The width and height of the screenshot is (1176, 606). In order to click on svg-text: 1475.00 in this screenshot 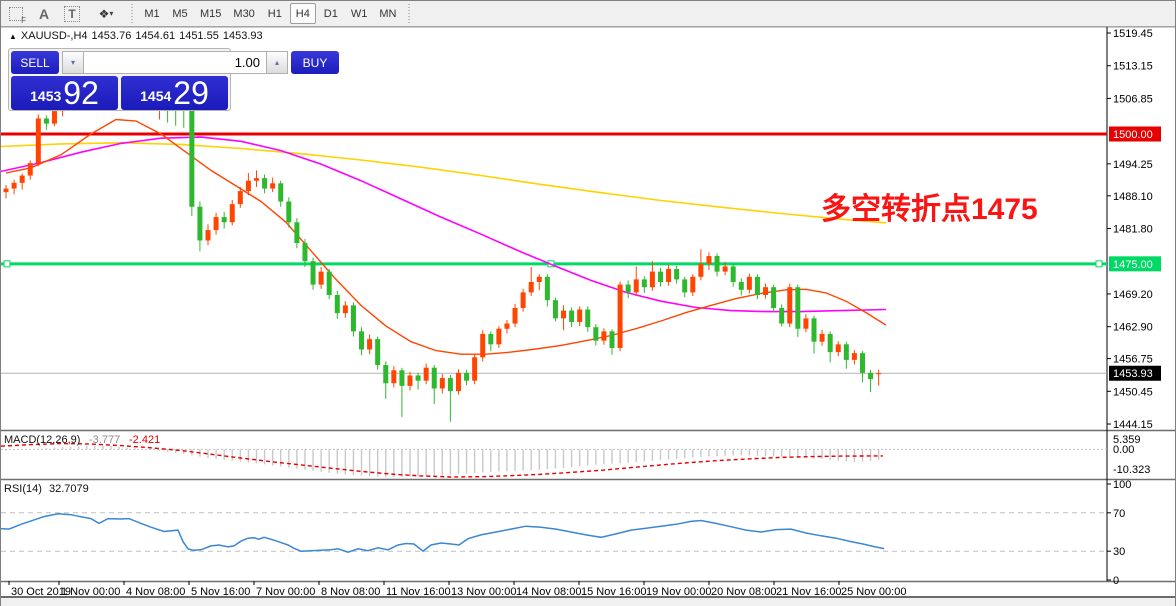, I will do `click(1133, 265)`.